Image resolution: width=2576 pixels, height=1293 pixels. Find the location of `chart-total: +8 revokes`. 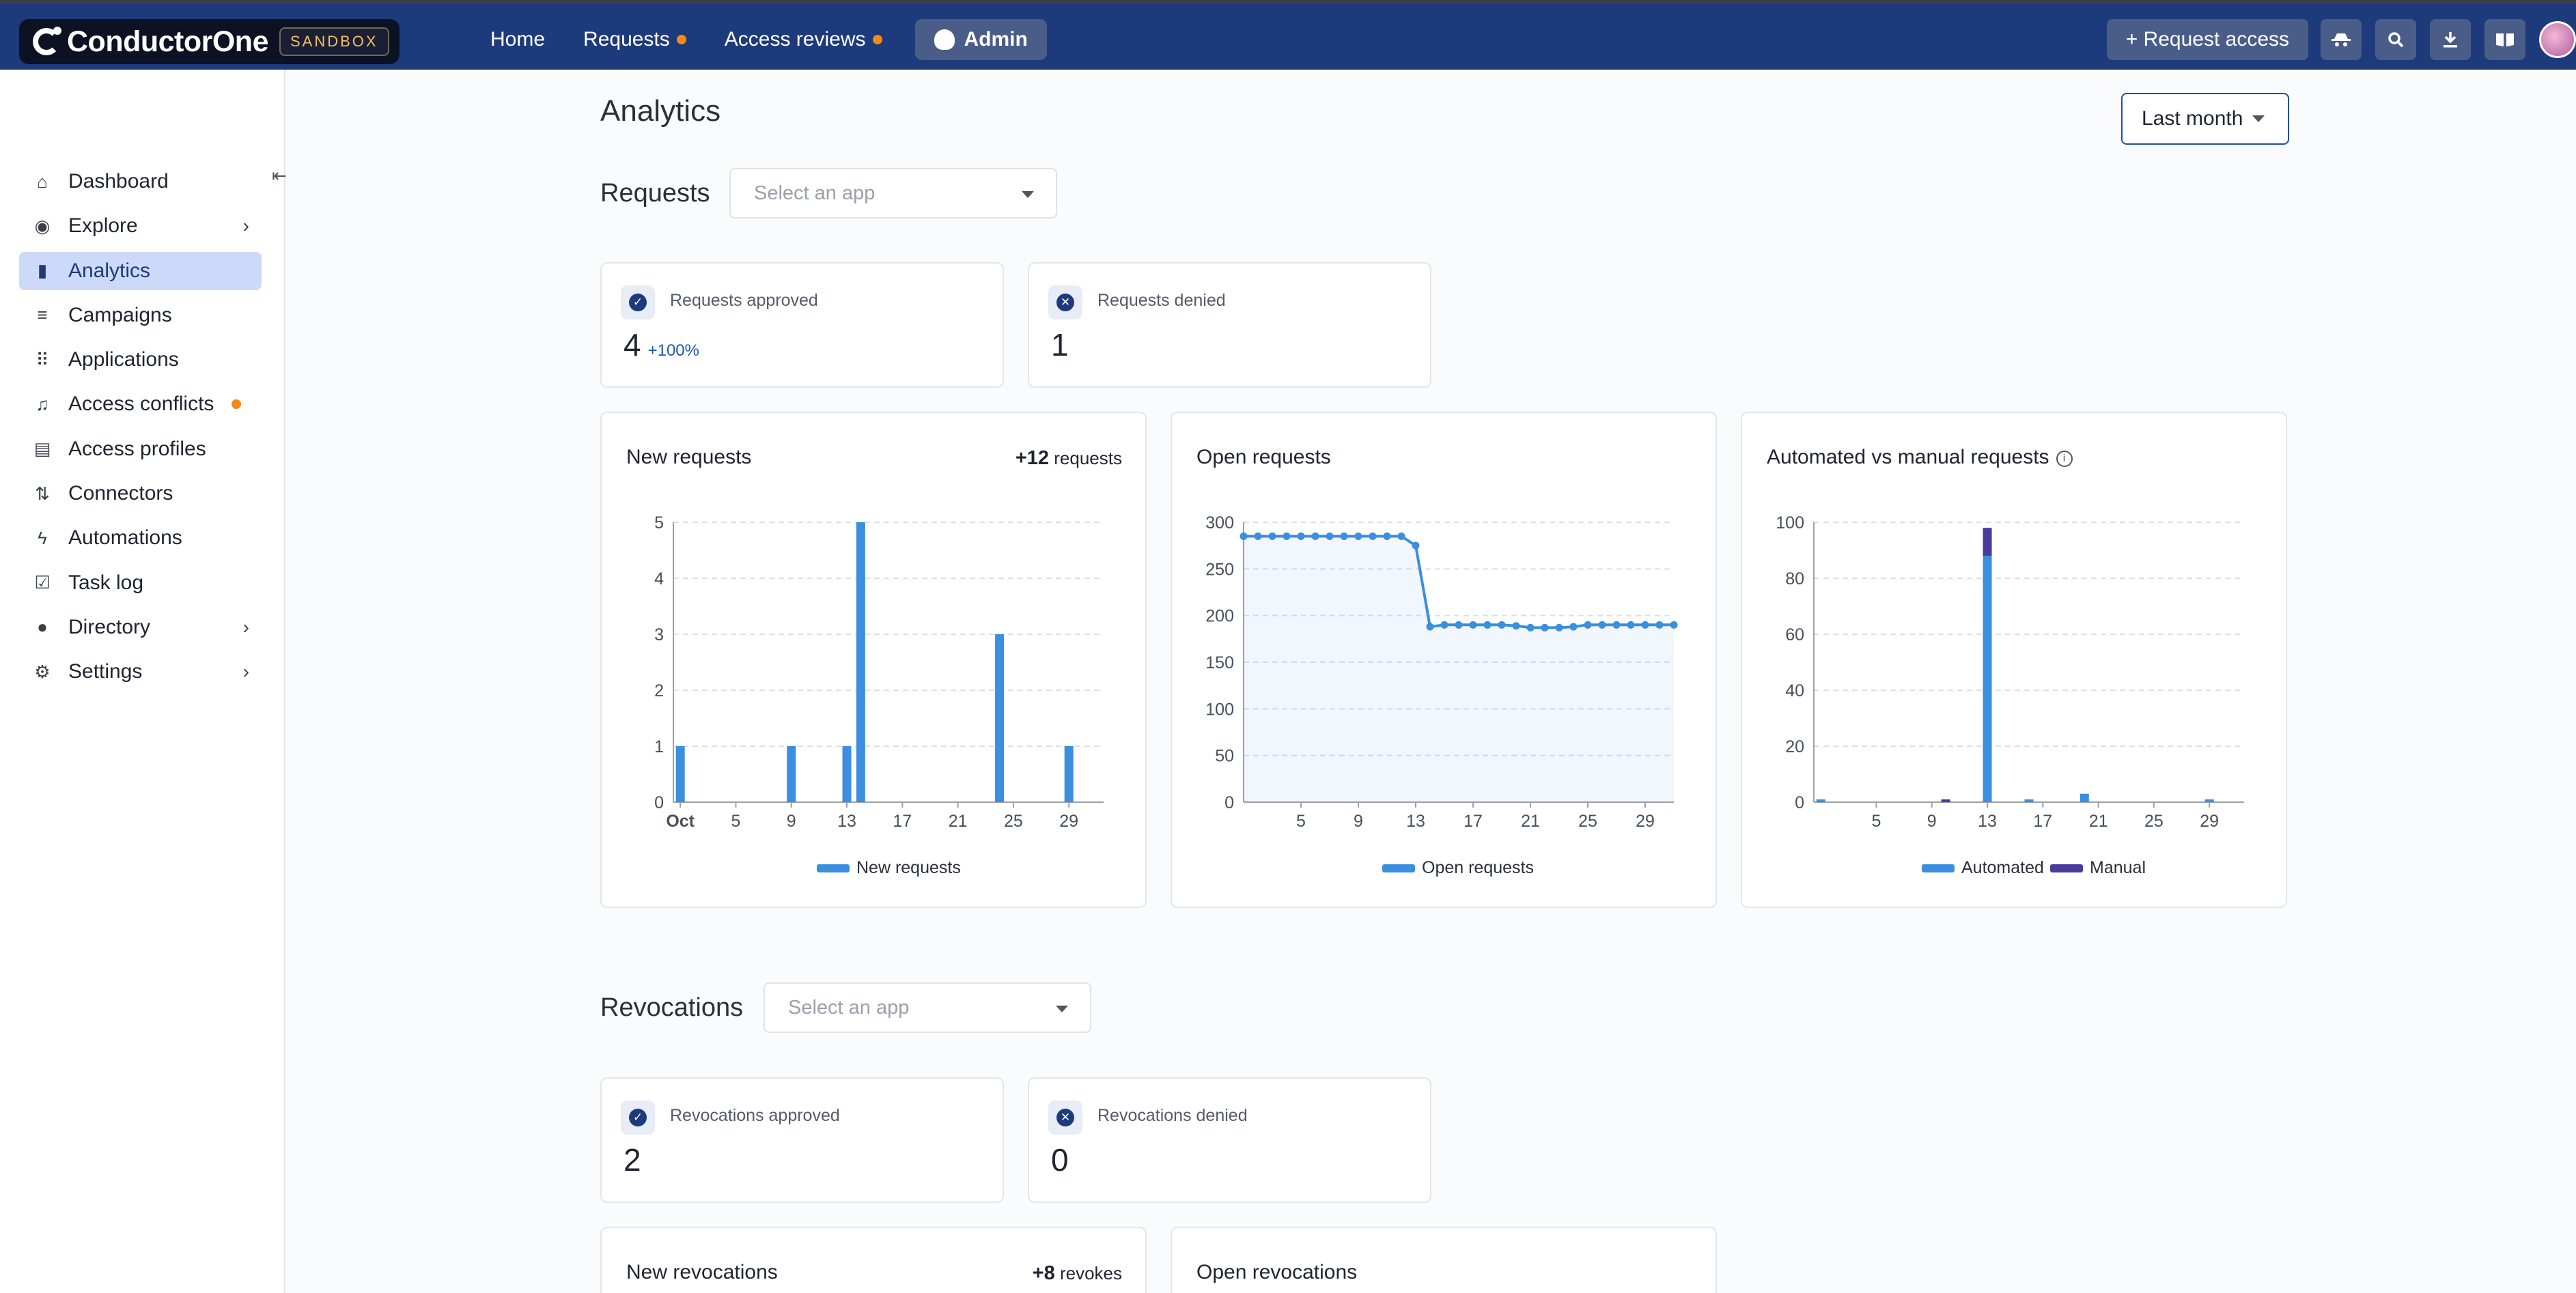

chart-total: +8 revokes is located at coordinates (1077, 1273).